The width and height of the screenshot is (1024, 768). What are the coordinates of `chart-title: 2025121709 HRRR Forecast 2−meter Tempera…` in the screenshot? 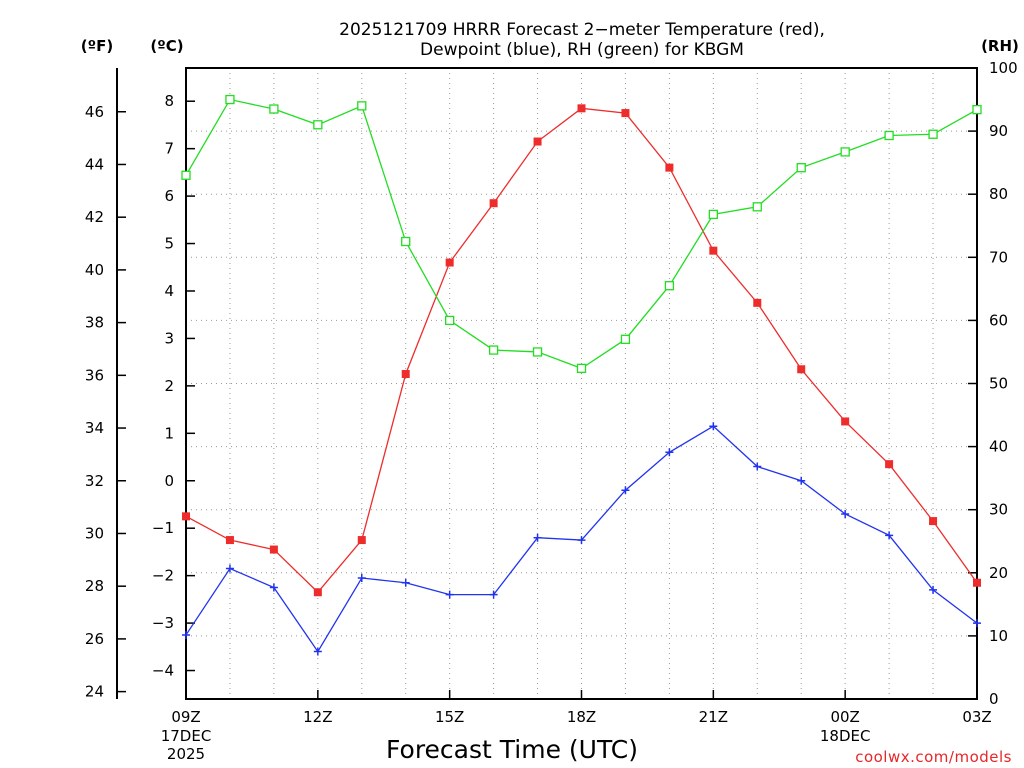 It's located at (582, 30).